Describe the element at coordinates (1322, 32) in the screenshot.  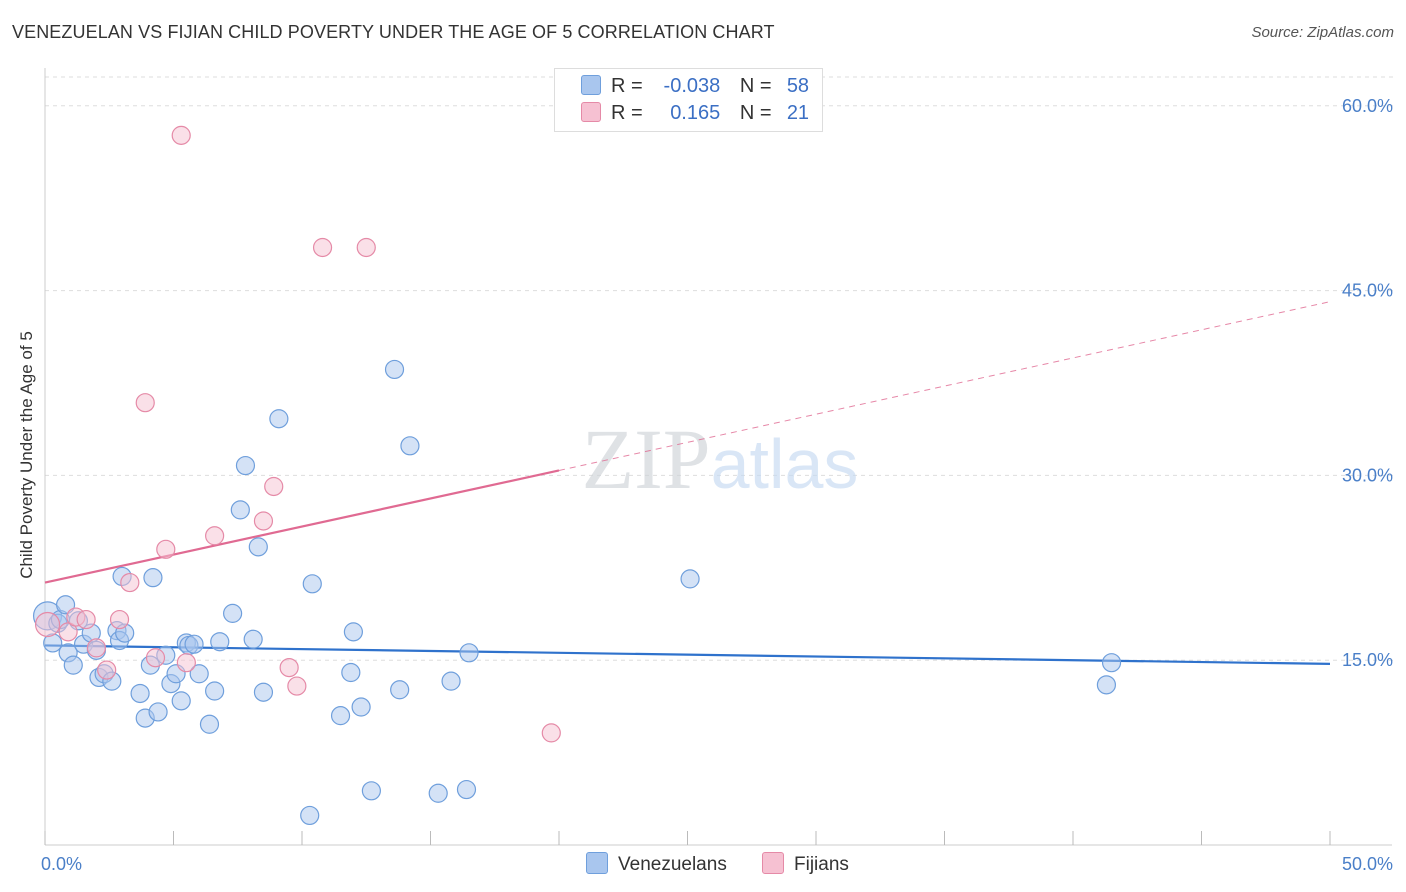
I see `chart-source: Source: ZipAtlas.com` at that location.